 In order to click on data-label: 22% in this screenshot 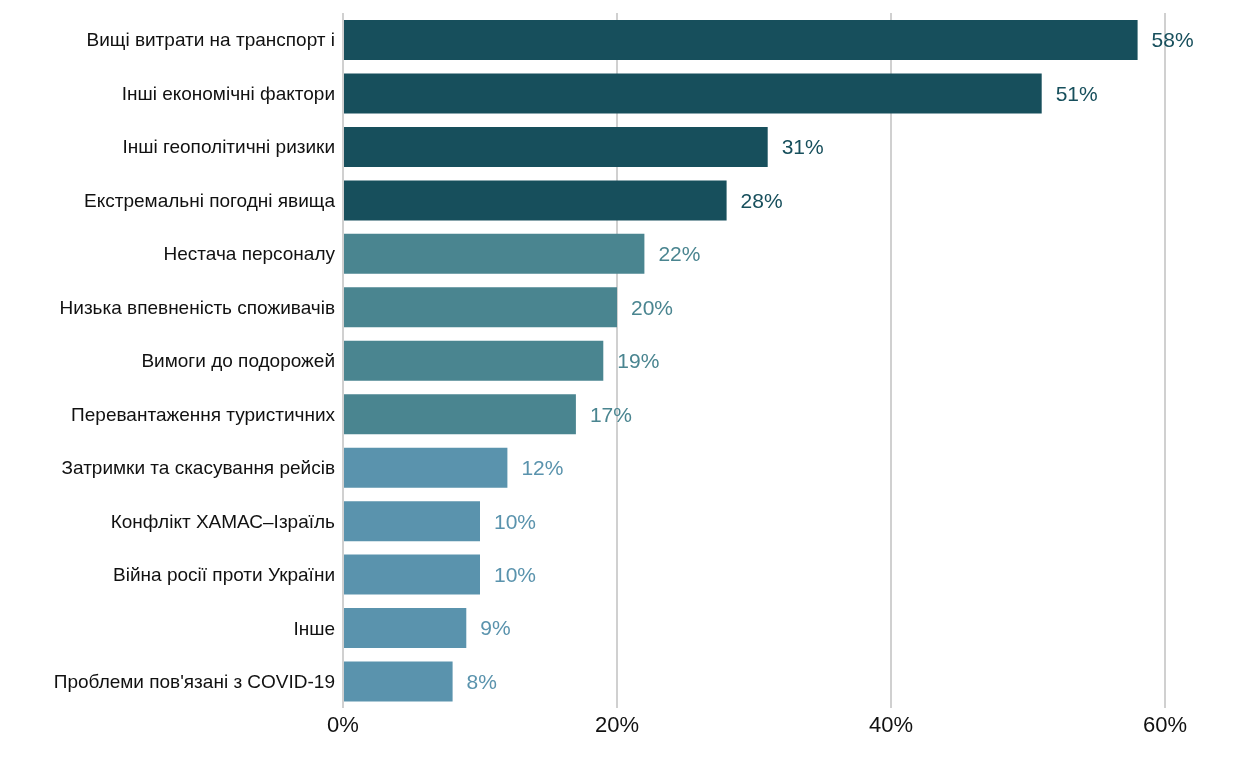, I will do `click(679, 254)`.